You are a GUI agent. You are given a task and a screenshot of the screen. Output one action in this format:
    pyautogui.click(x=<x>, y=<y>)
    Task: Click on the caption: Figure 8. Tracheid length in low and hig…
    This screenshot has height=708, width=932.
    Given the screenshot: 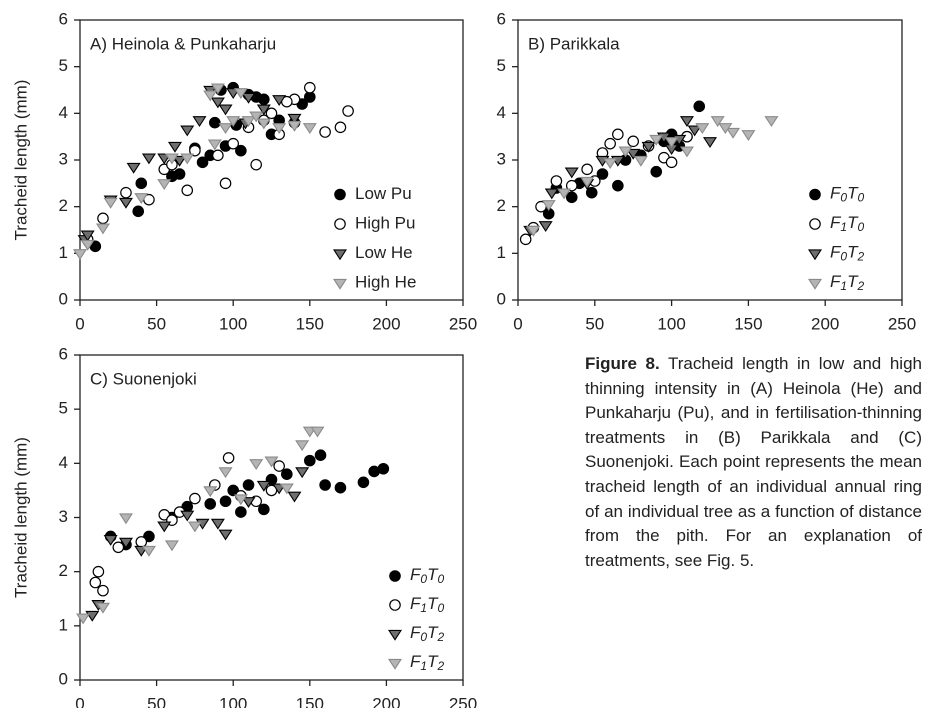 What is the action you would take?
    pyautogui.click(x=753, y=462)
    